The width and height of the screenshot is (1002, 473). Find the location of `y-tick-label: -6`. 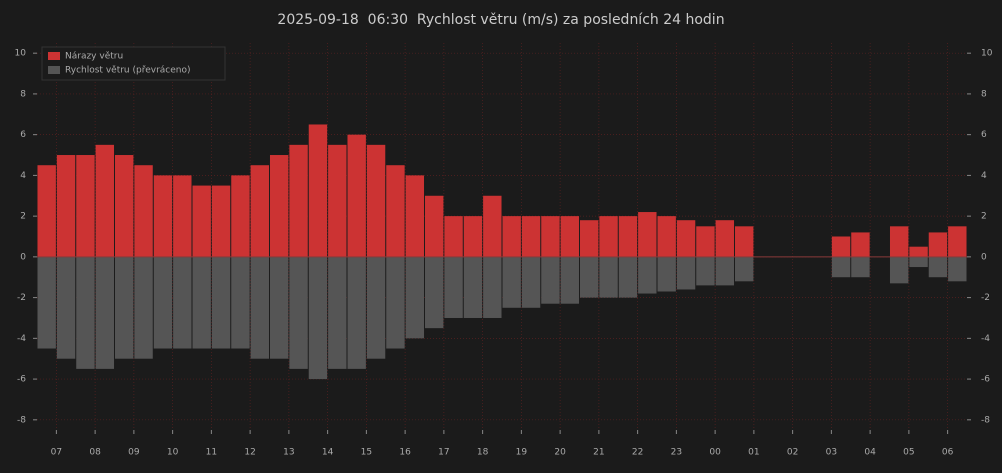

y-tick-label: -6 is located at coordinates (21, 380).